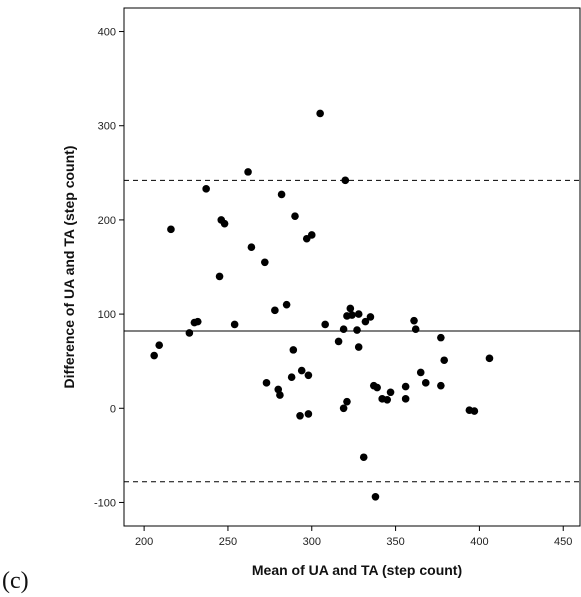 The height and width of the screenshot is (597, 581). I want to click on y-tick-label: -100, so click(105, 503).